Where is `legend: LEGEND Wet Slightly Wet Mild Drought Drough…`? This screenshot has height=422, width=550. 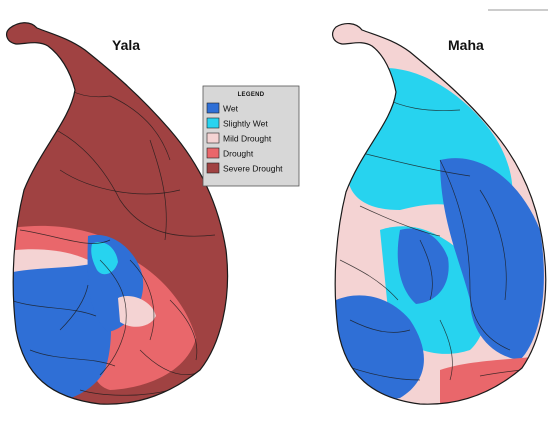 legend: LEGEND Wet Slightly Wet Mild Drought Drough… is located at coordinates (251, 136).